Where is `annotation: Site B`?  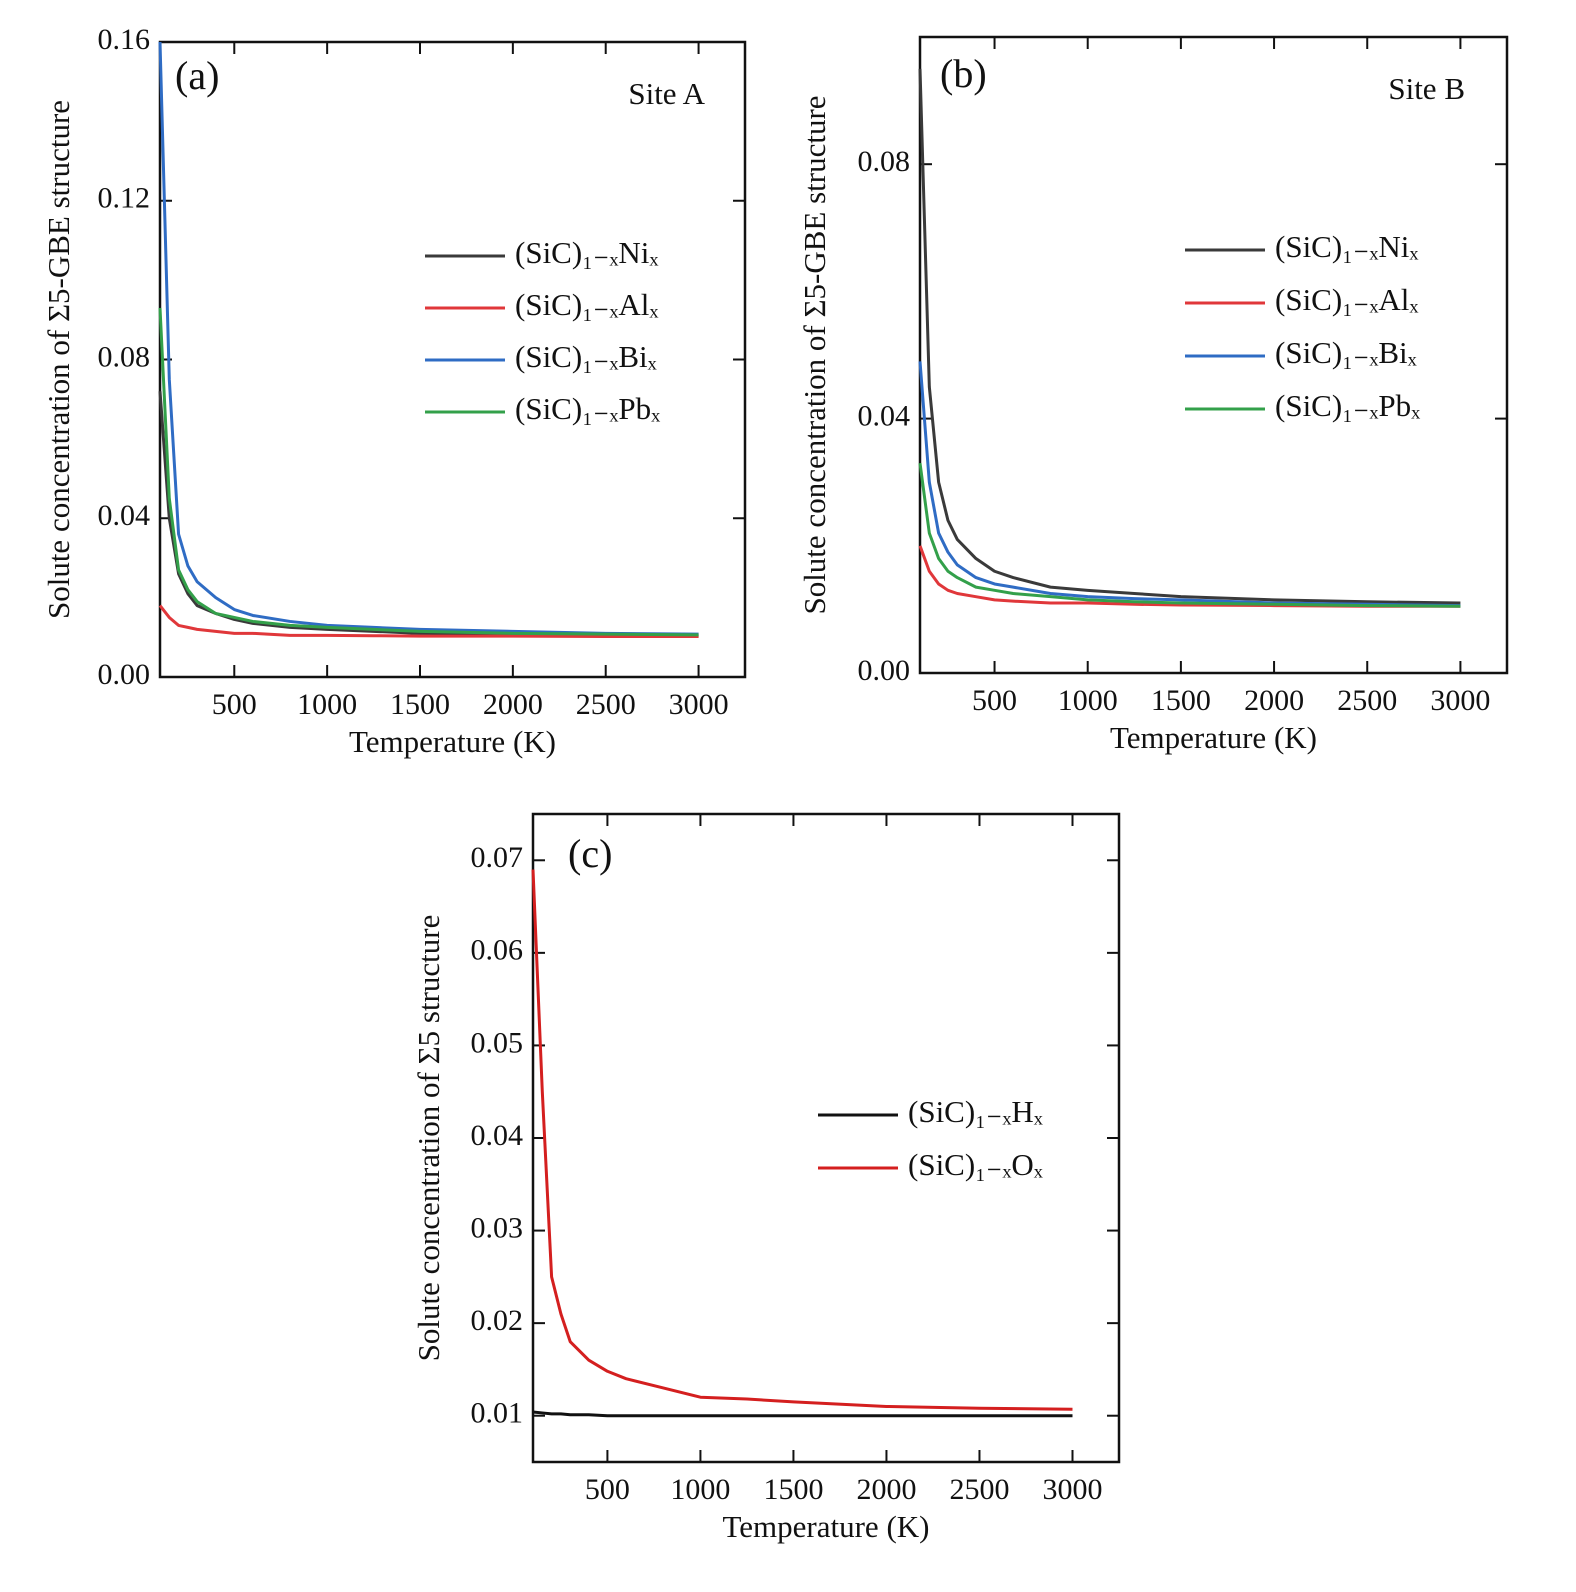 annotation: Site B is located at coordinates (1426, 88).